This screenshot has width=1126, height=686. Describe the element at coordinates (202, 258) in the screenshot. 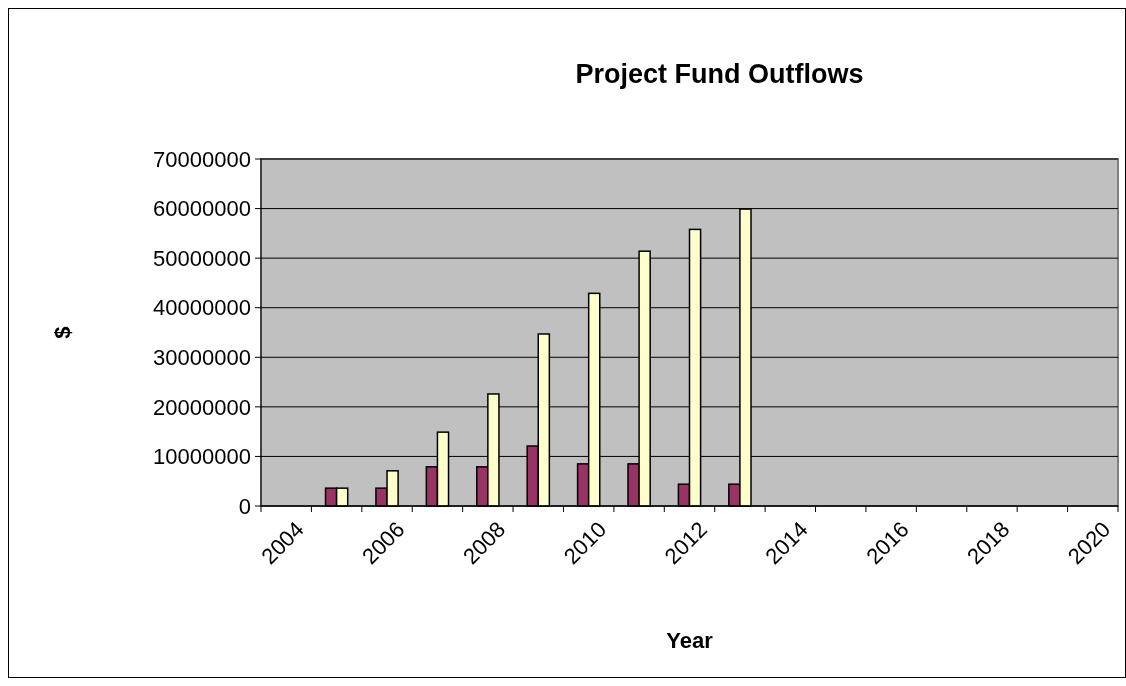

I see `y-tick-label: 50000000` at that location.